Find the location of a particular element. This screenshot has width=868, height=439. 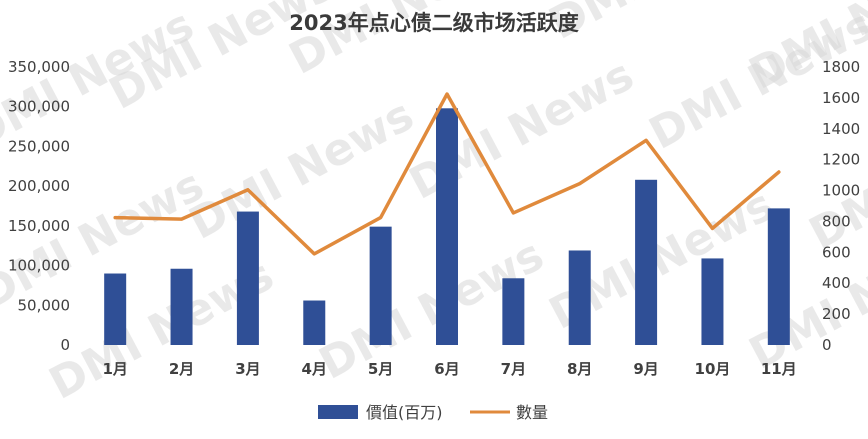

legend-label-line: 數量 is located at coordinates (532, 412).